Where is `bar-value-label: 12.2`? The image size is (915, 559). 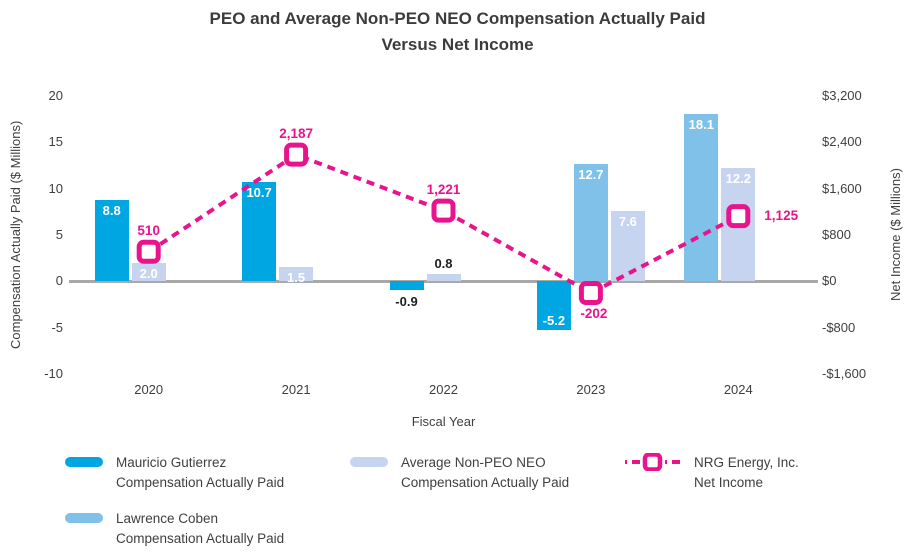 bar-value-label: 12.2 is located at coordinates (738, 179).